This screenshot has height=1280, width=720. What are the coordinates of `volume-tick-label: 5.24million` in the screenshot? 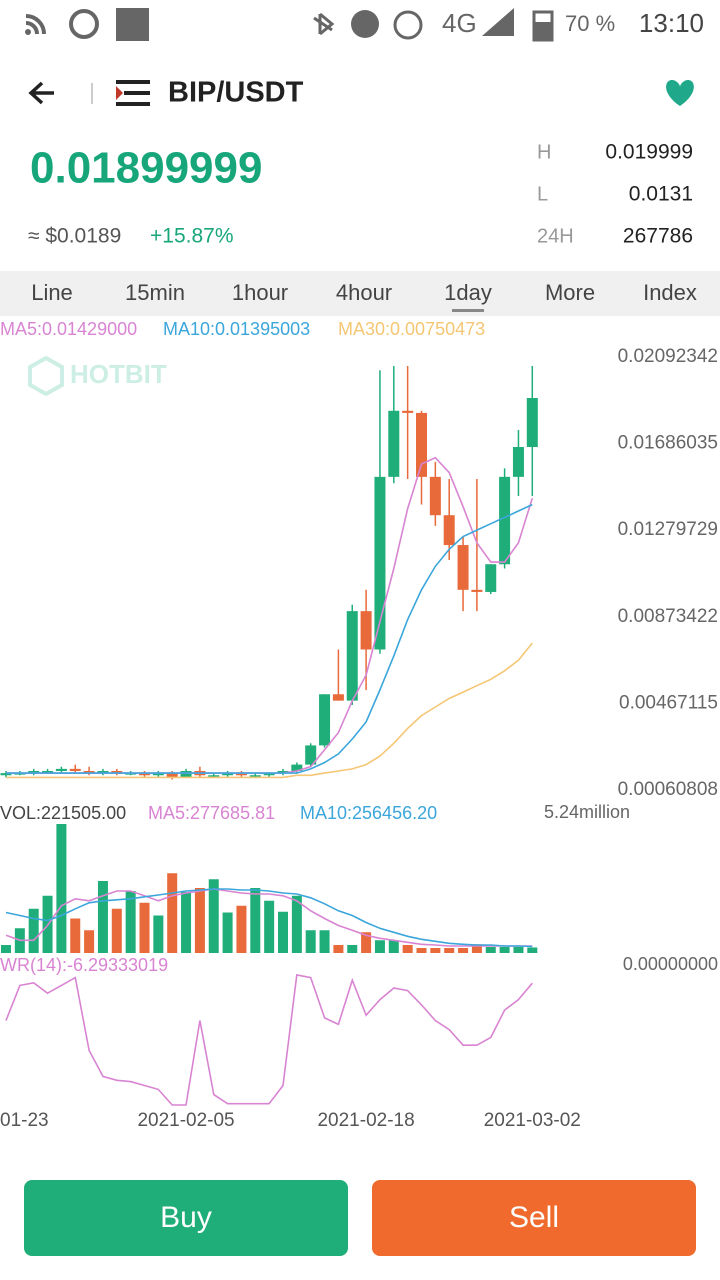 It's located at (587, 812).